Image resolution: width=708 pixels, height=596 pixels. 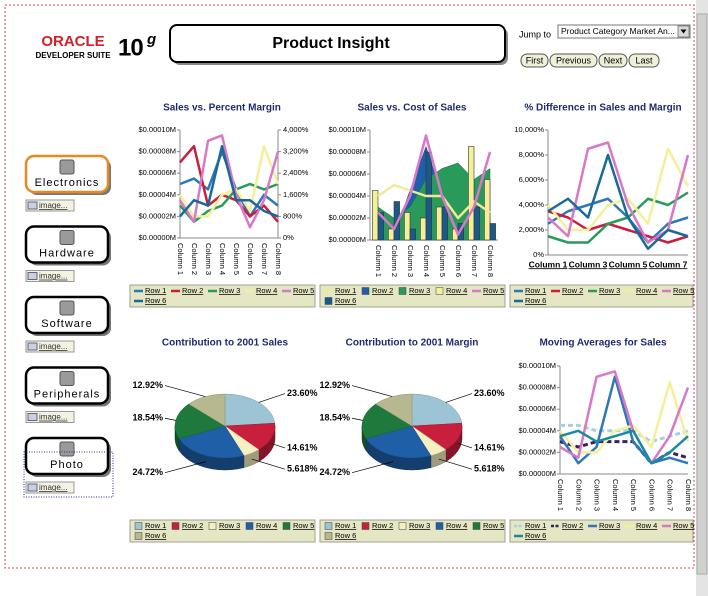 I want to click on logo-brand: ORACLE, so click(x=72, y=41).